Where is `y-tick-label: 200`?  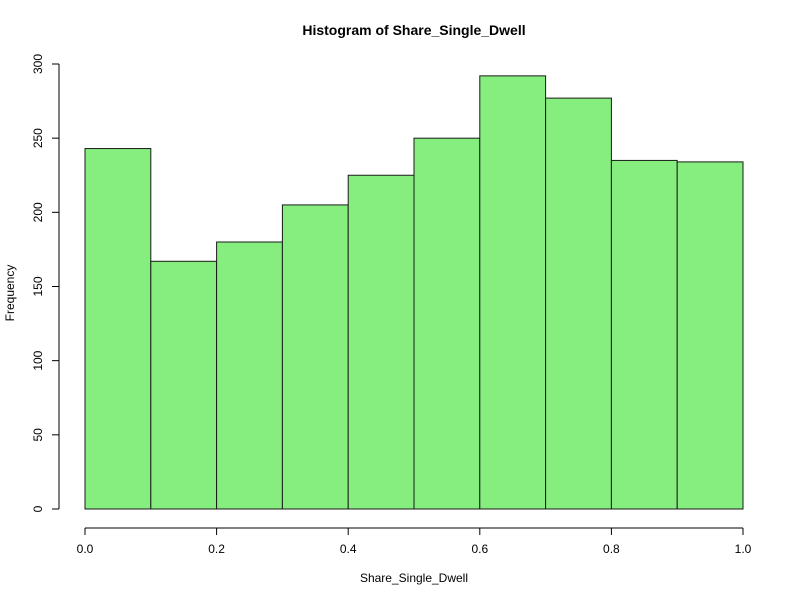 y-tick-label: 200 is located at coordinates (38, 212).